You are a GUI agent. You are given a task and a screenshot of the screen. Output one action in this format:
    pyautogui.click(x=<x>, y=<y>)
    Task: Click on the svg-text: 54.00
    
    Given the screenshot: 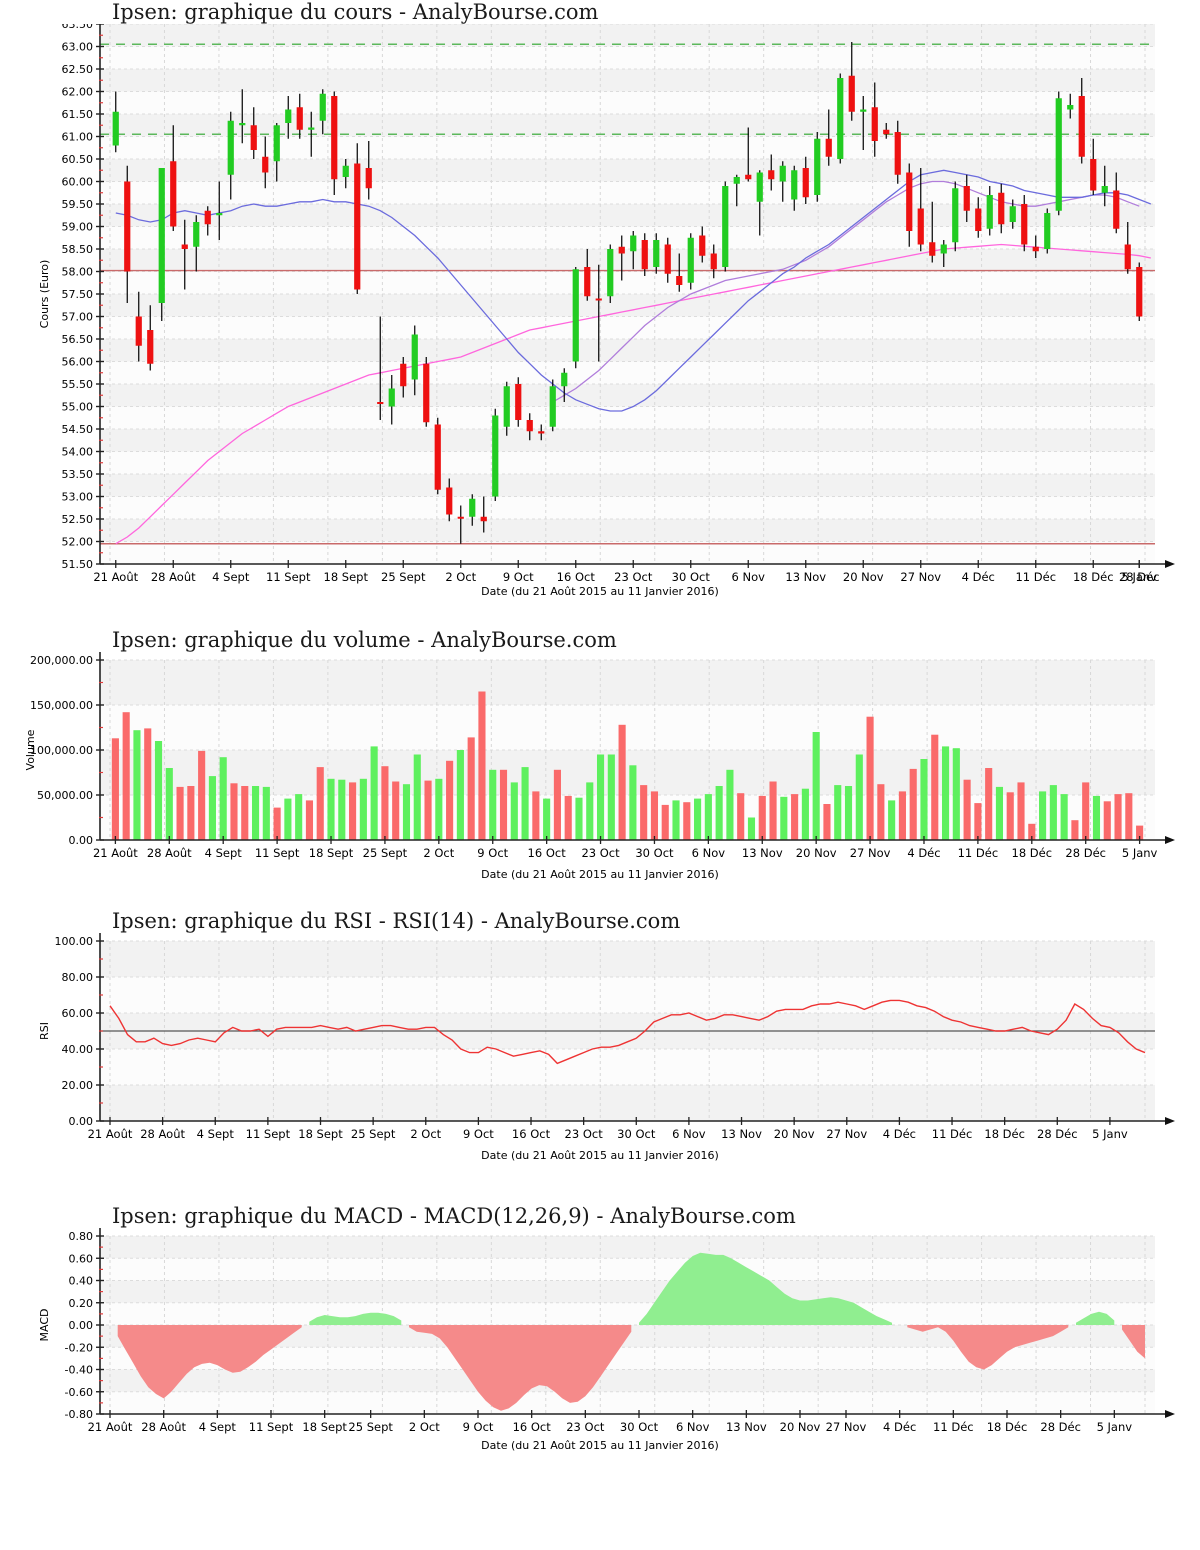 What is the action you would take?
    pyautogui.click(x=78, y=452)
    